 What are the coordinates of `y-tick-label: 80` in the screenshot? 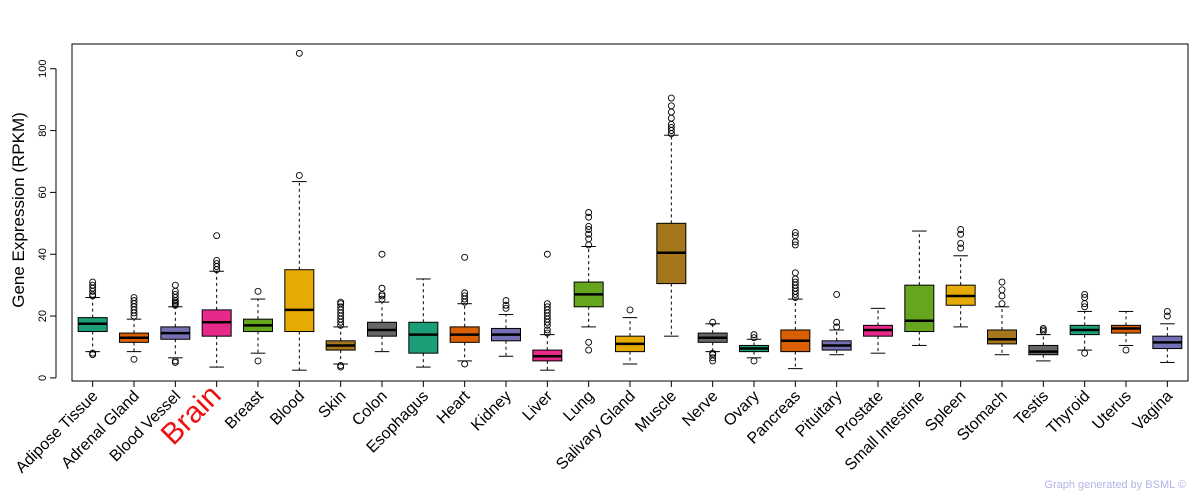 It's located at (43, 130).